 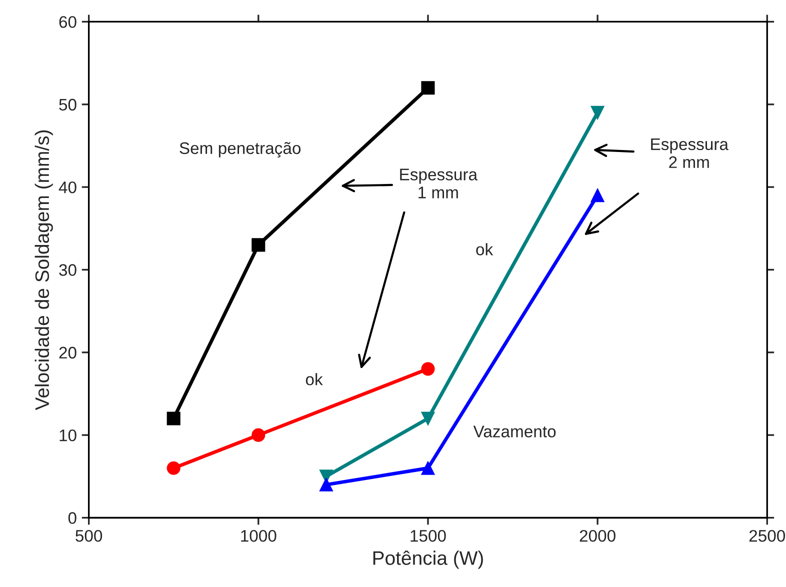 What do you see at coordinates (43, 270) in the screenshot?
I see `y-axis-title: Velocidade de Soldagem (mm/s)` at bounding box center [43, 270].